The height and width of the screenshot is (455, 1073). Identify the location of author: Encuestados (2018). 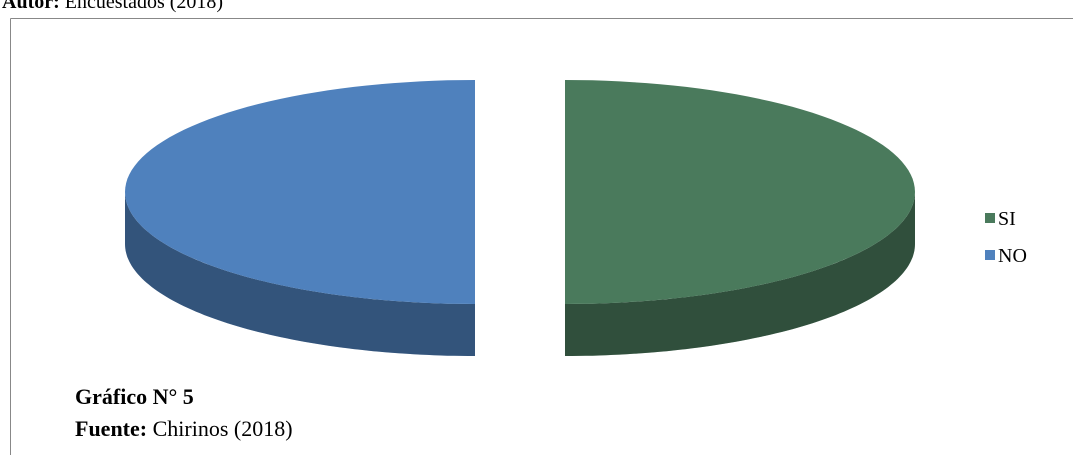
(144, 6).